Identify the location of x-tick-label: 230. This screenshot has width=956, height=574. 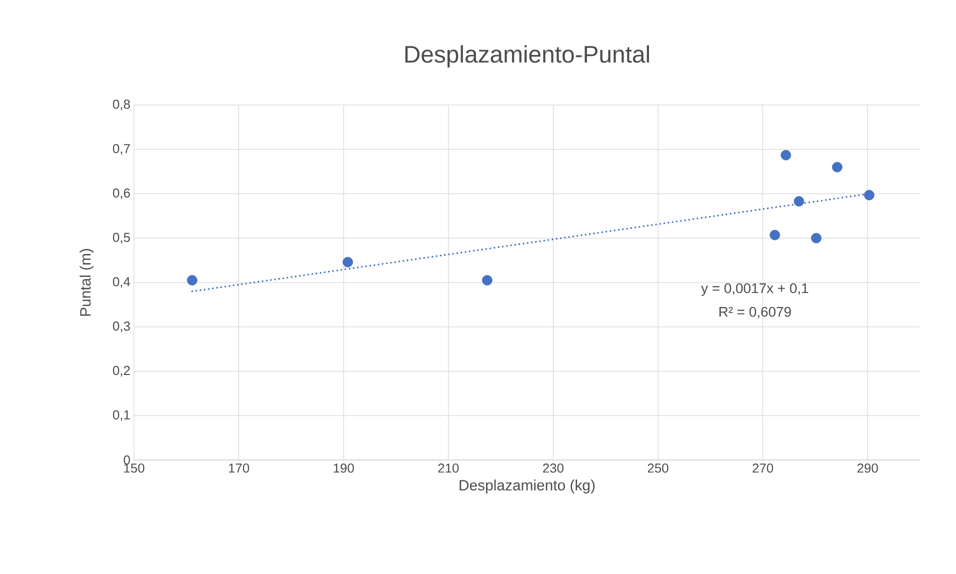
(553, 468).